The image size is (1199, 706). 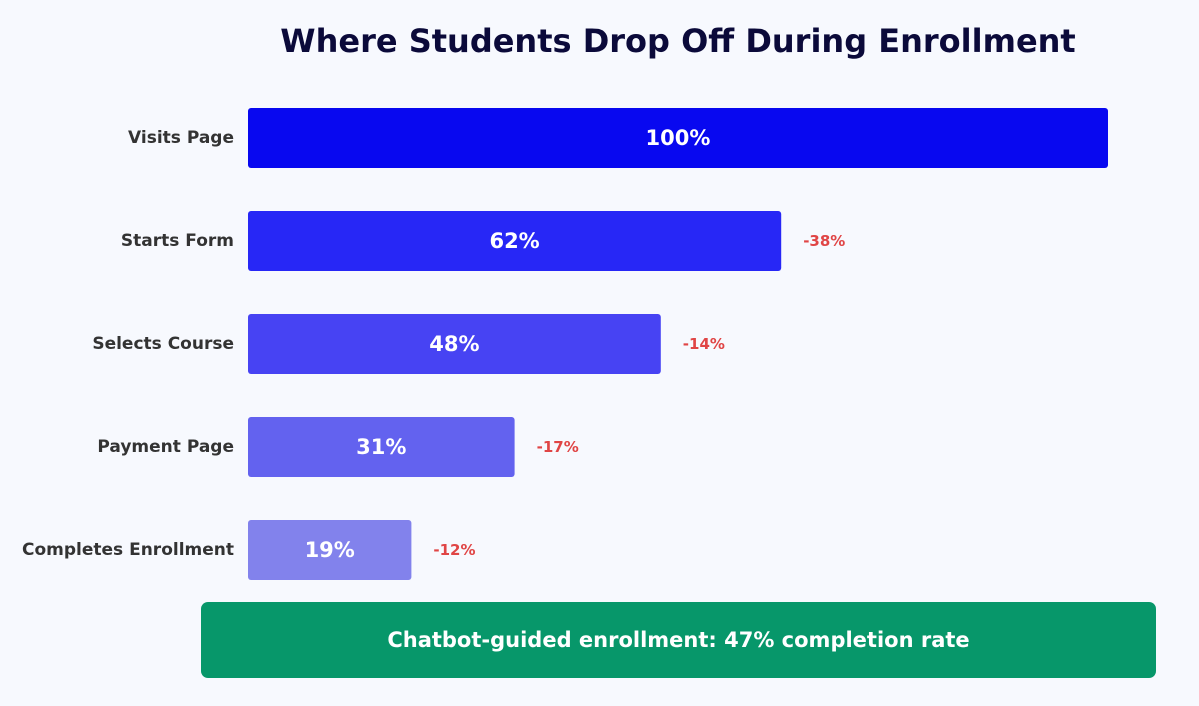 I want to click on bar-value-label: 62%, so click(x=514, y=241).